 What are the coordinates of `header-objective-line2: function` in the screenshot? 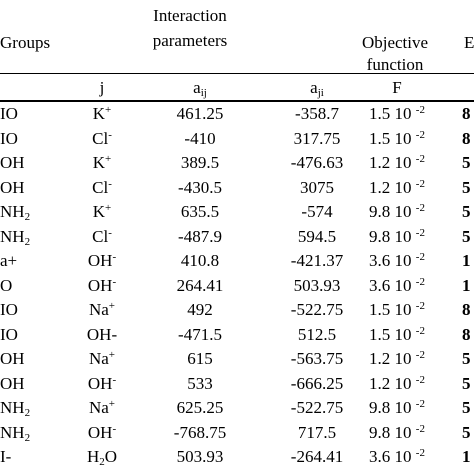 It's located at (395, 64).